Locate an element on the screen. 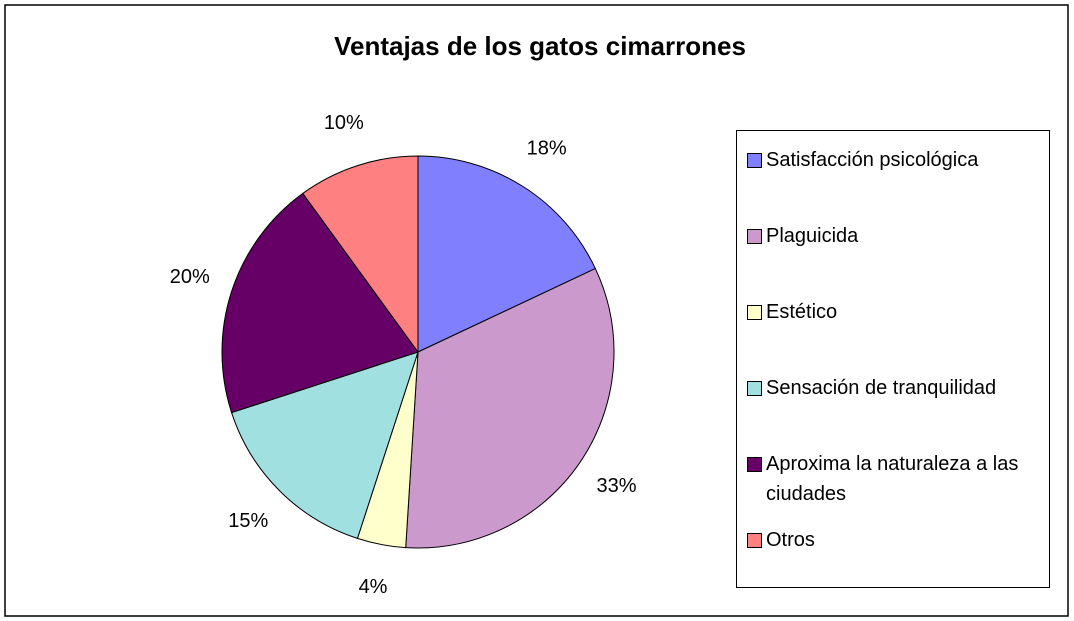  chart-title: Ventajas de los gatos cimarrones is located at coordinates (540, 46).